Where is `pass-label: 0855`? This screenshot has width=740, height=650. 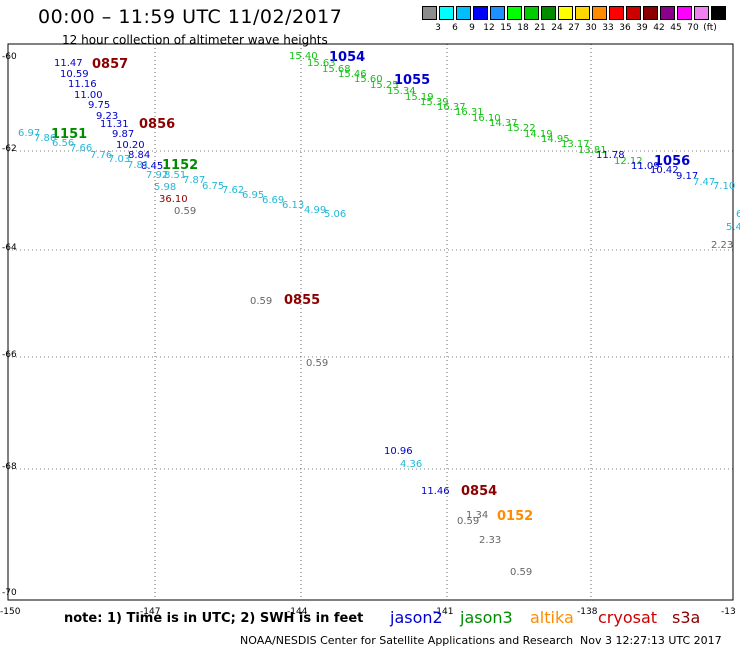
pass-label: 0855 is located at coordinates (302, 300).